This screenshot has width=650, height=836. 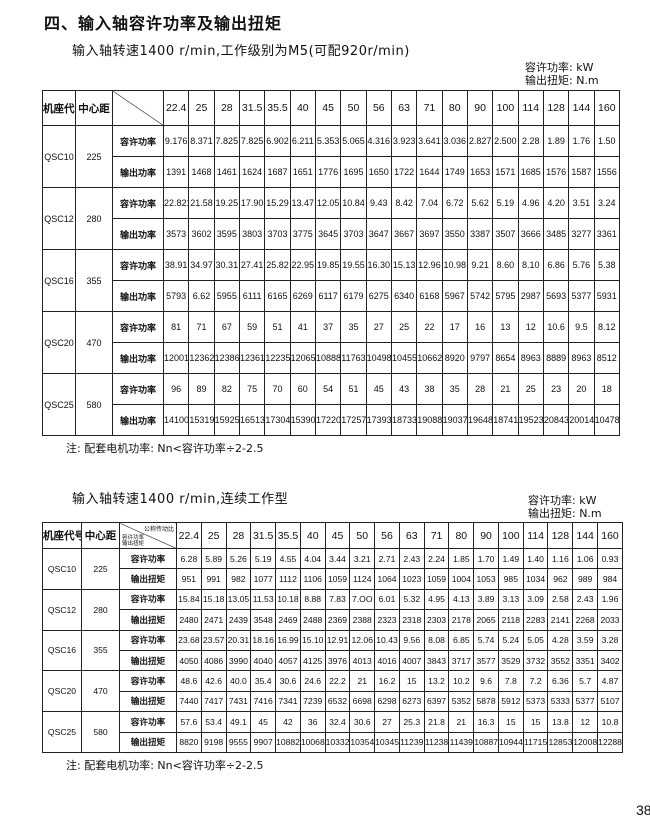 I want to click on value-cell: 5377, so click(x=581, y=296).